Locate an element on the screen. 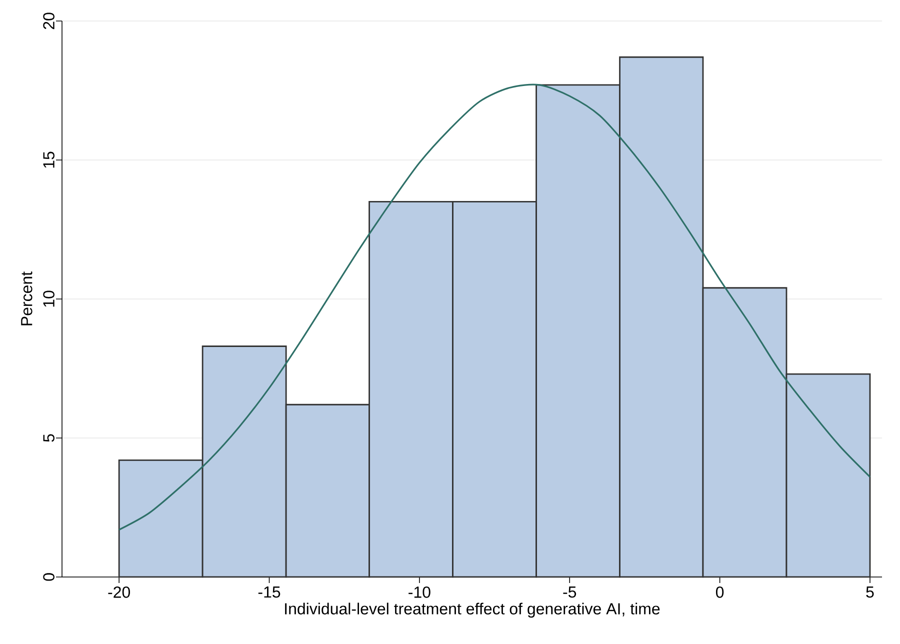  y-tick-label: 15 is located at coordinates (48, 160).